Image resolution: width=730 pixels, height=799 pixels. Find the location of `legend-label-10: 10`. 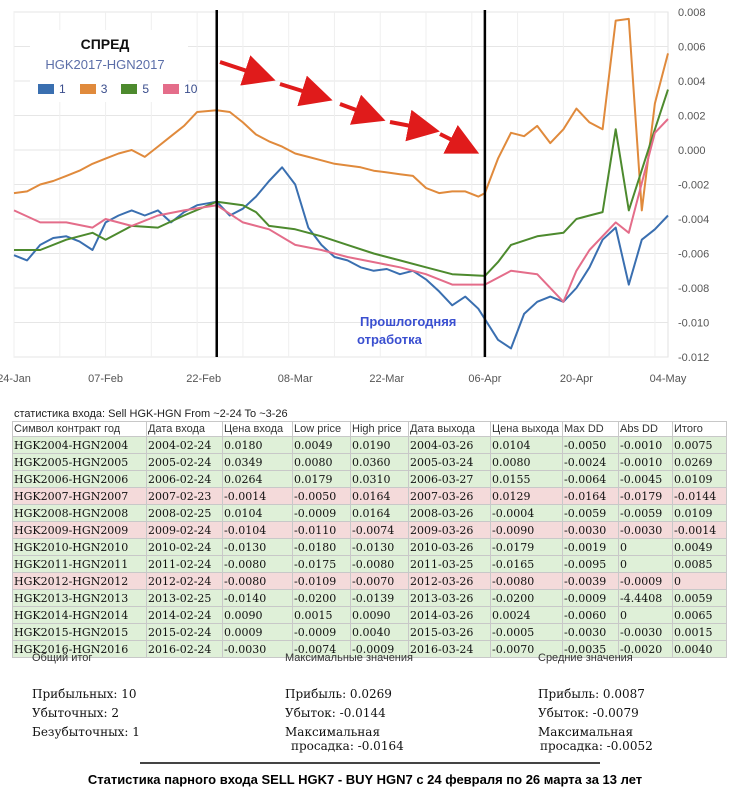

legend-label-10: 10 is located at coordinates (191, 89).